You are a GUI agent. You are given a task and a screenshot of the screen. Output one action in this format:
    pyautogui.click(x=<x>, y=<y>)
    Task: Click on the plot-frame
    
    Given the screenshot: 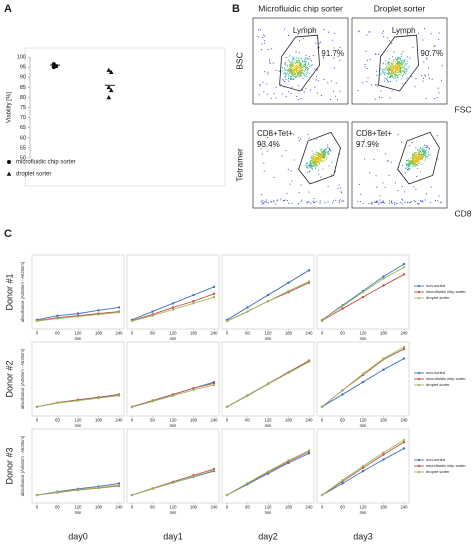 What is the action you would take?
    pyautogui.click(x=399, y=61)
    